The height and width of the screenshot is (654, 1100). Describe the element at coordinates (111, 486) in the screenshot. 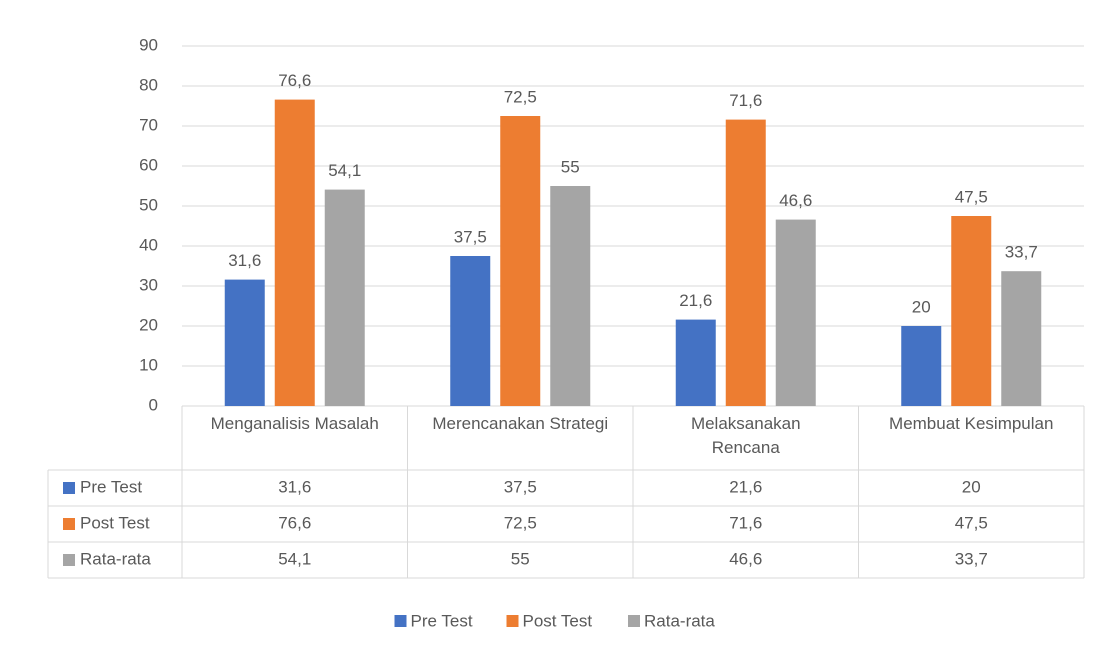

I see `table-row-header: Pre Test` at that location.